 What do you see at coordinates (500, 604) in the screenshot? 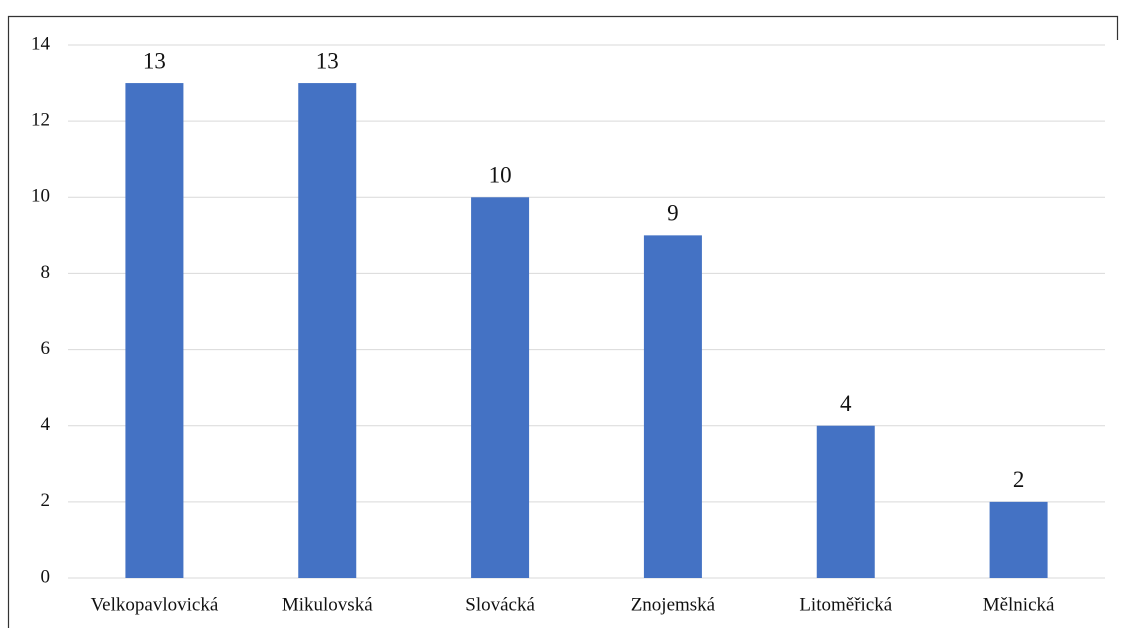
I see `x-tick-label: Slovácká` at bounding box center [500, 604].